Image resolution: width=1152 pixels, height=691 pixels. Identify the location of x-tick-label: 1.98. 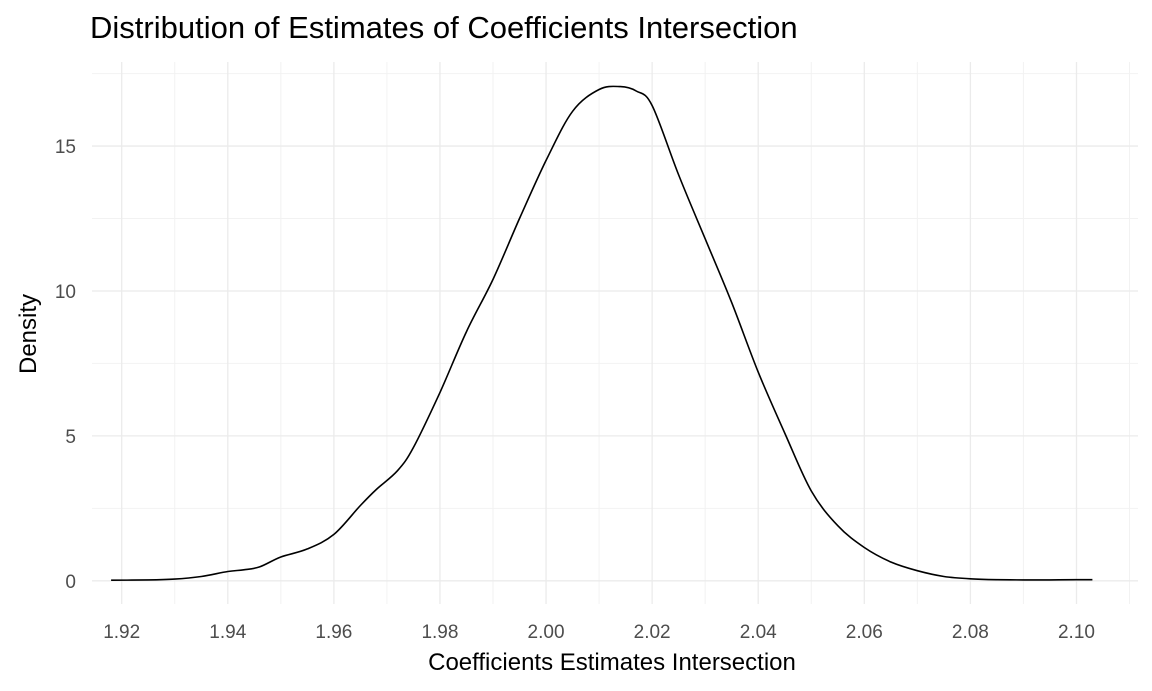
(439, 632).